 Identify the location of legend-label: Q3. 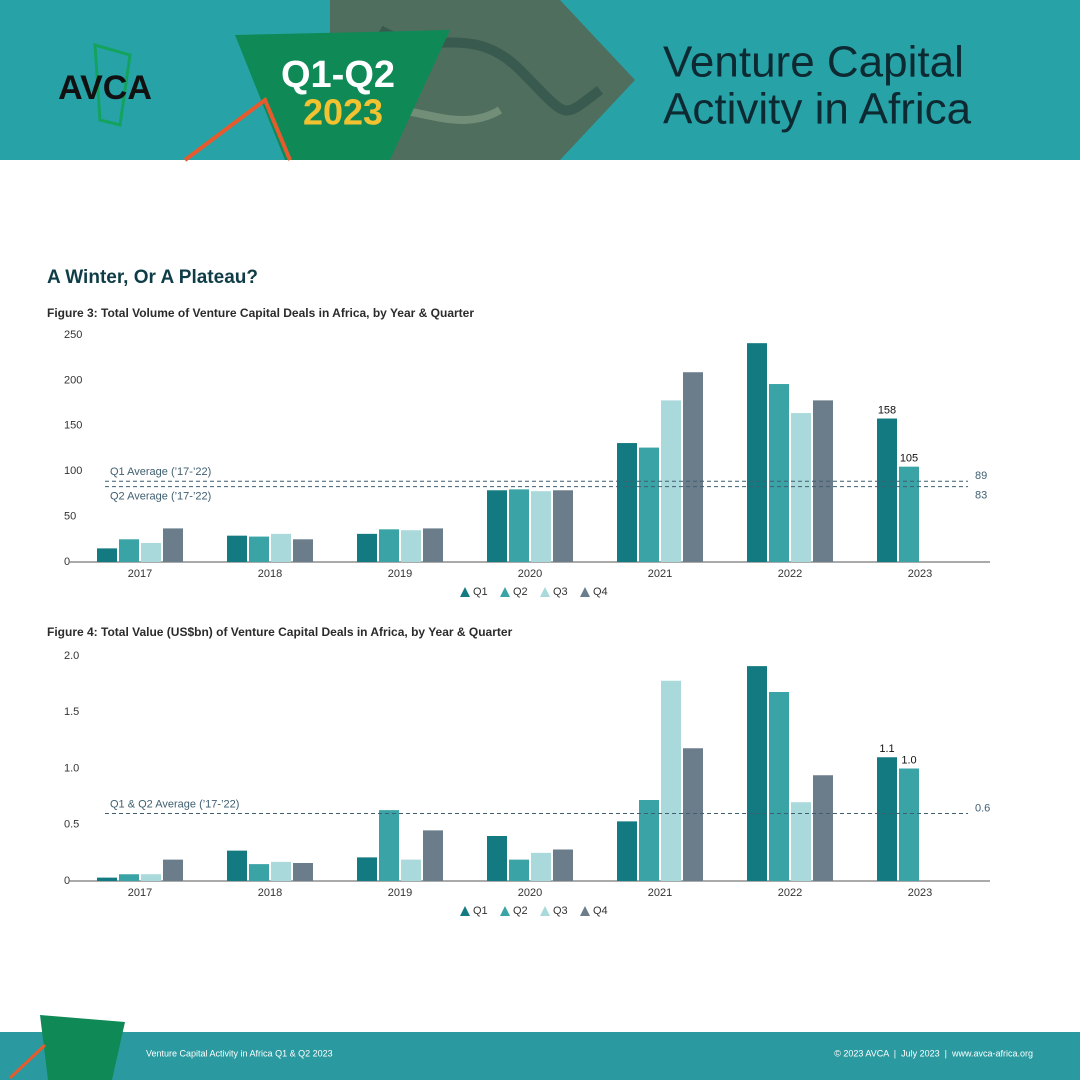
(560, 911).